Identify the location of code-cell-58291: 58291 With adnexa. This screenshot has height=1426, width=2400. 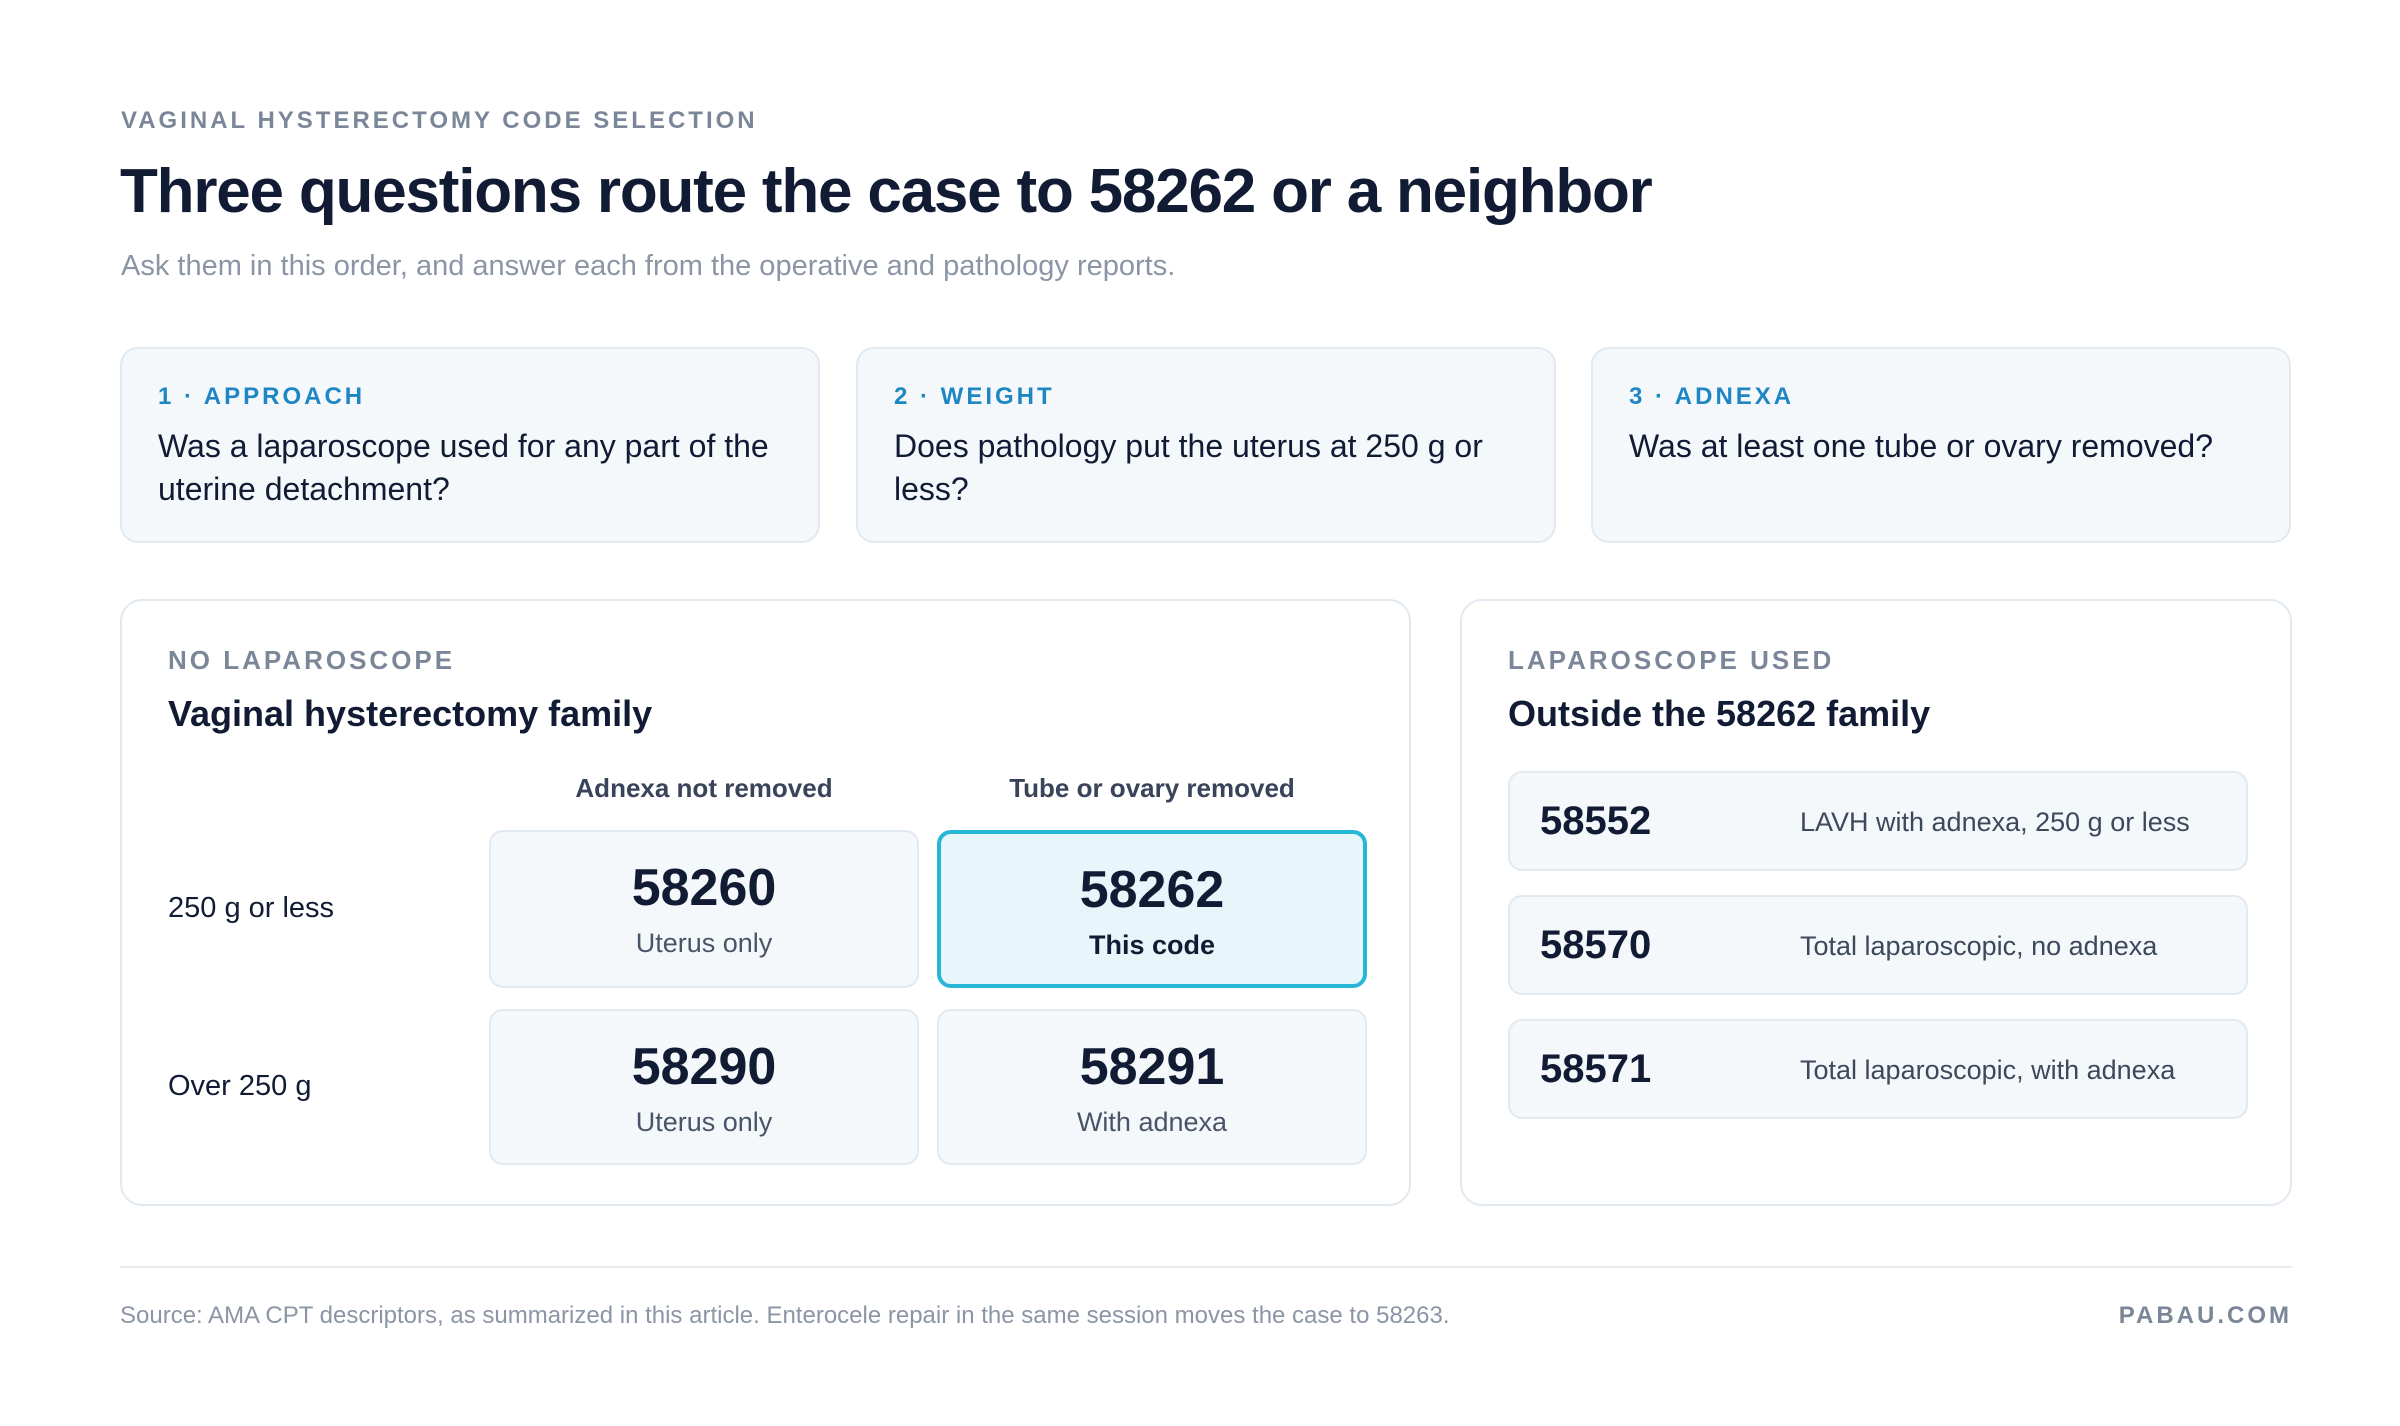
(1152, 1087).